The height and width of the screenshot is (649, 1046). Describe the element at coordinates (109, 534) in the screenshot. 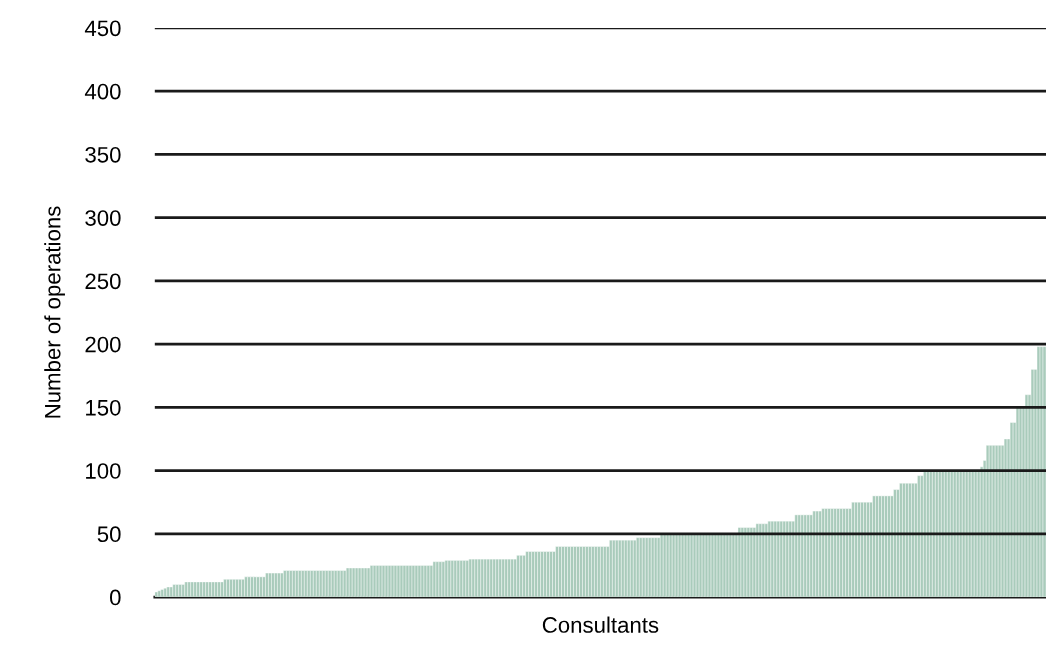

I see `y-tick-label: 50` at that location.